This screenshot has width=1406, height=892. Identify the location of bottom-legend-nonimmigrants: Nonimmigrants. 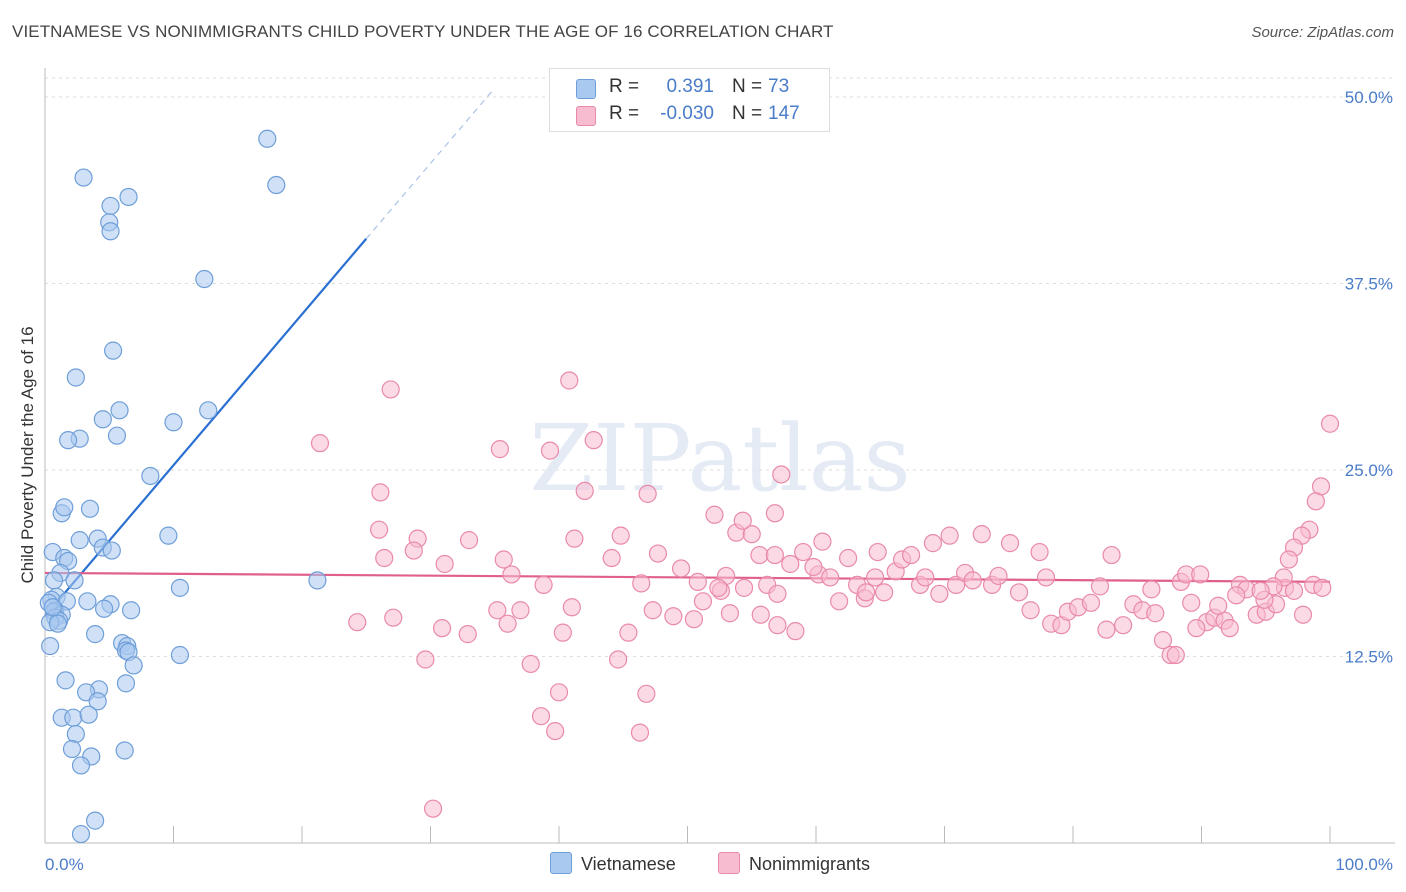
(794, 863).